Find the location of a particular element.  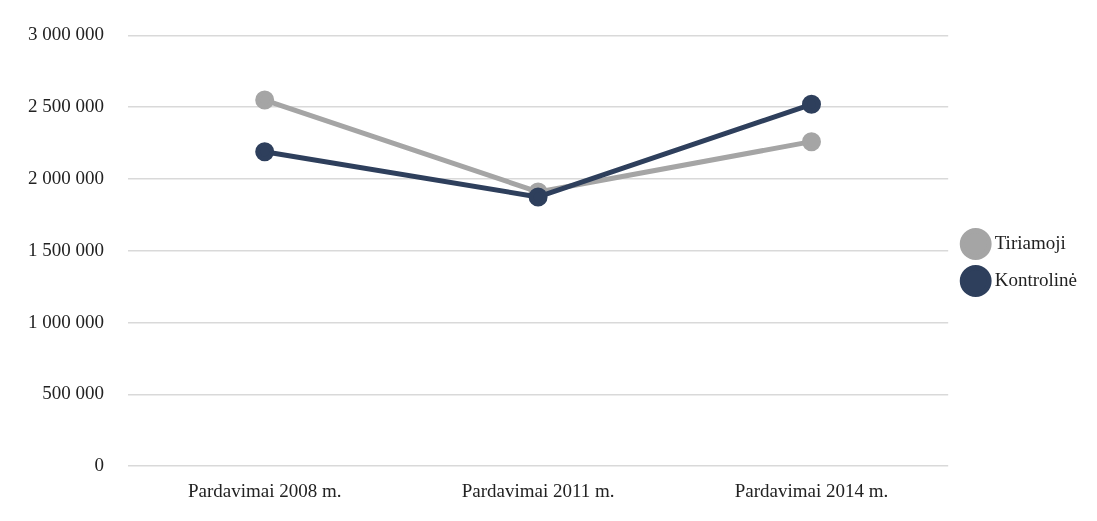

x-tick-label: Pardavimai 2011 m. is located at coordinates (538, 490).